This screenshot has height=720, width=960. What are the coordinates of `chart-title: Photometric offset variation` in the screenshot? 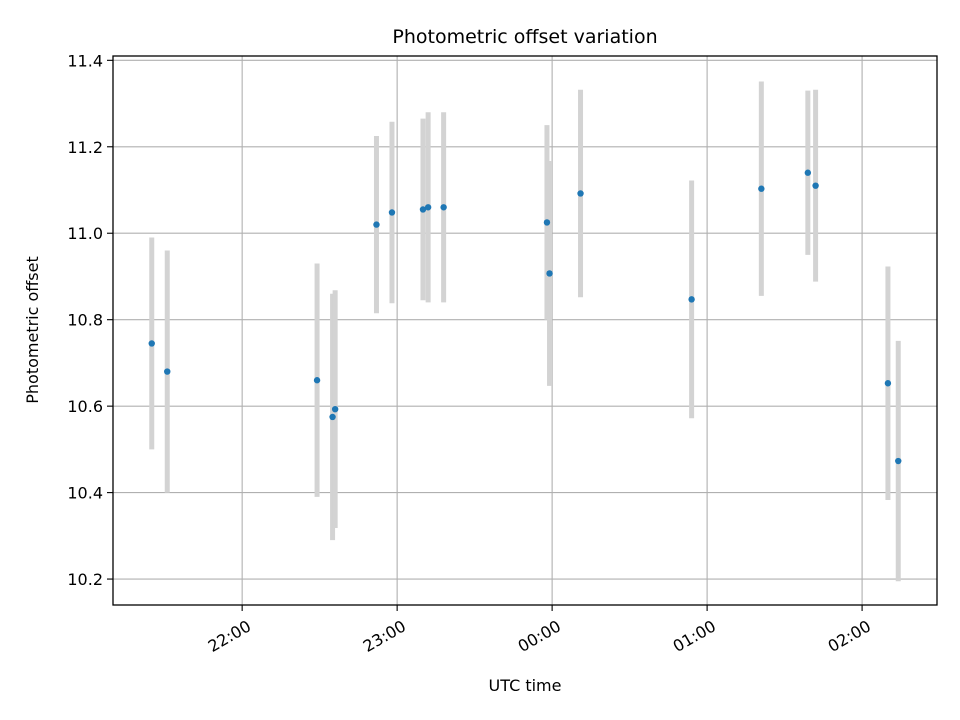 It's located at (524, 37).